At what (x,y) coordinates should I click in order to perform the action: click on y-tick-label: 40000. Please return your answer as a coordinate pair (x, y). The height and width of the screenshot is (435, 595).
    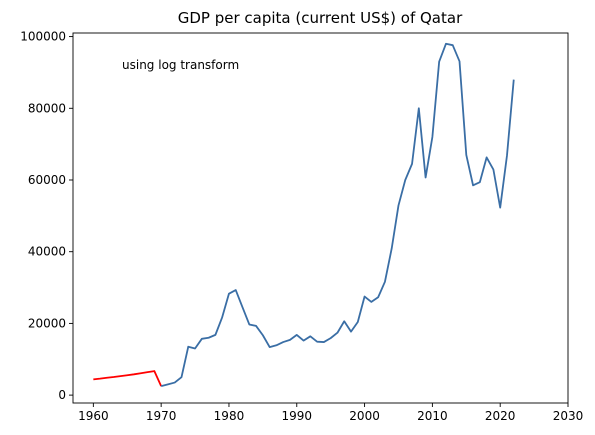
    Looking at the image, I should click on (47, 252).